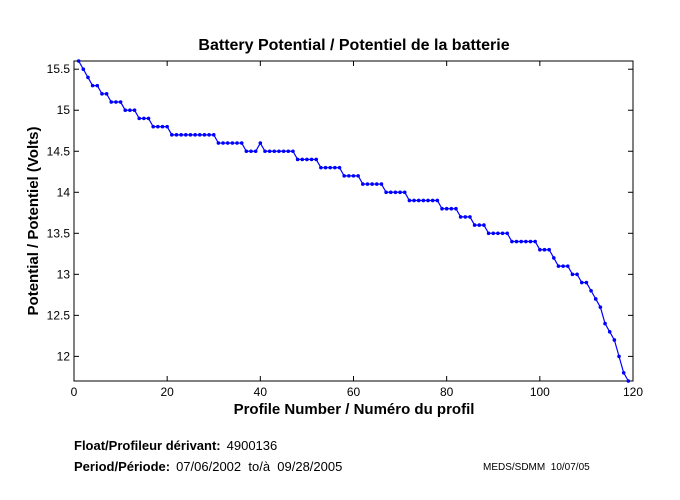 The image size is (680, 500). What do you see at coordinates (59, 151) in the screenshot?
I see `y-tick-label: 14.5` at bounding box center [59, 151].